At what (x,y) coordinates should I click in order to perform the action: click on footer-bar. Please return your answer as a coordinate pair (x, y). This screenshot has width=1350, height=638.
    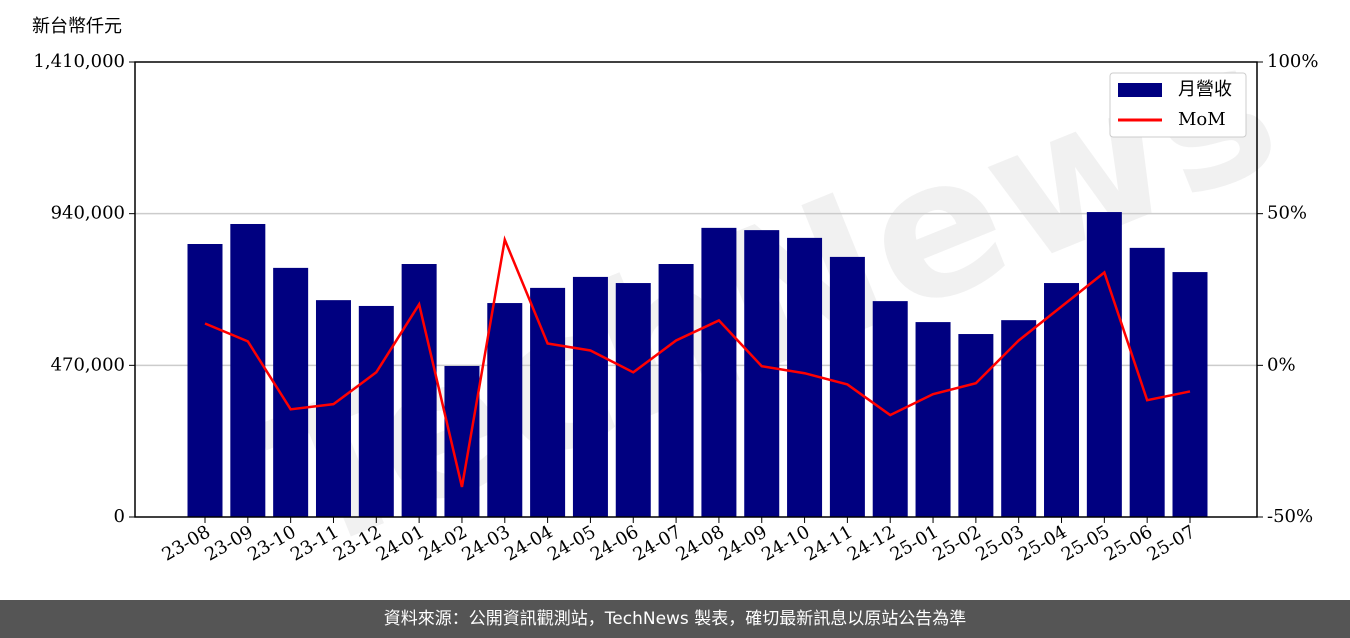
    Looking at the image, I should click on (675, 619).